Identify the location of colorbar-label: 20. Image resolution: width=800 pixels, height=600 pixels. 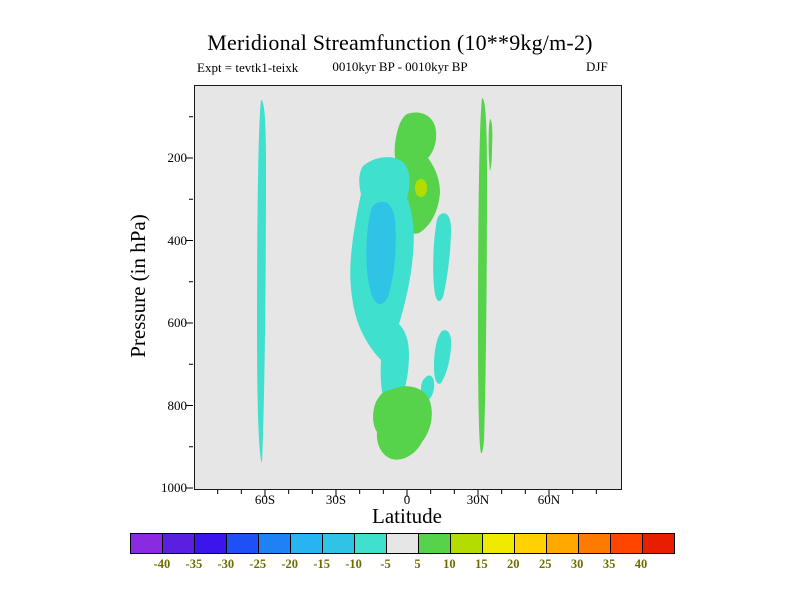
(513, 564).